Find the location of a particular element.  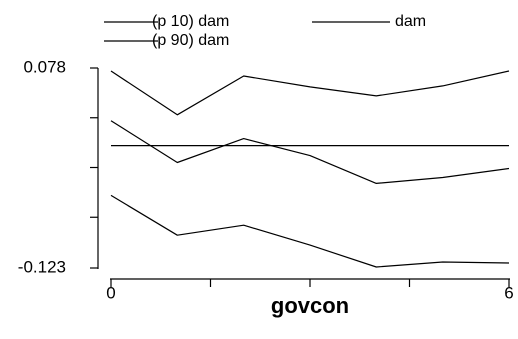

y-tick-label-0: 0.078 is located at coordinates (44, 66).